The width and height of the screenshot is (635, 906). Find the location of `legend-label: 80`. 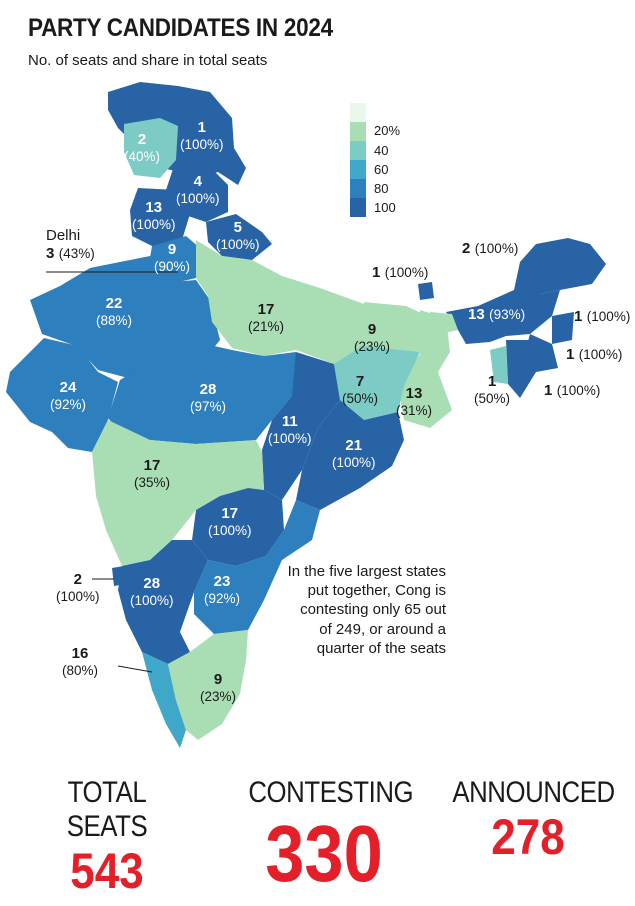

legend-label: 80 is located at coordinates (381, 188).